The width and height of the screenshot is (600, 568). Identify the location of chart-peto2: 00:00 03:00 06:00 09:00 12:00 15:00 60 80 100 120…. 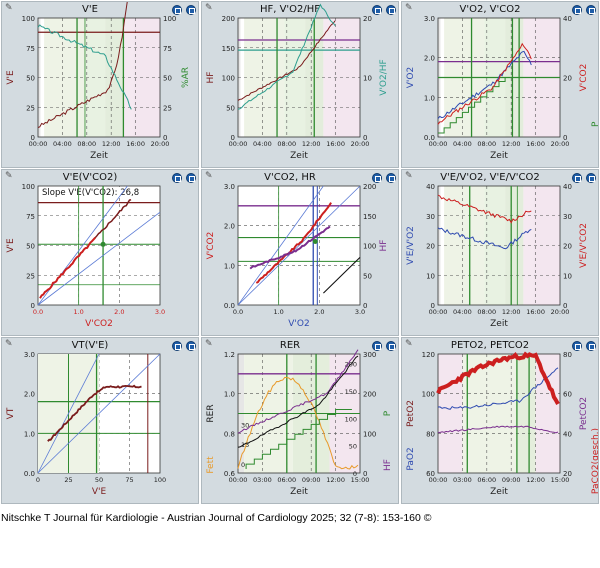
(502, 424).